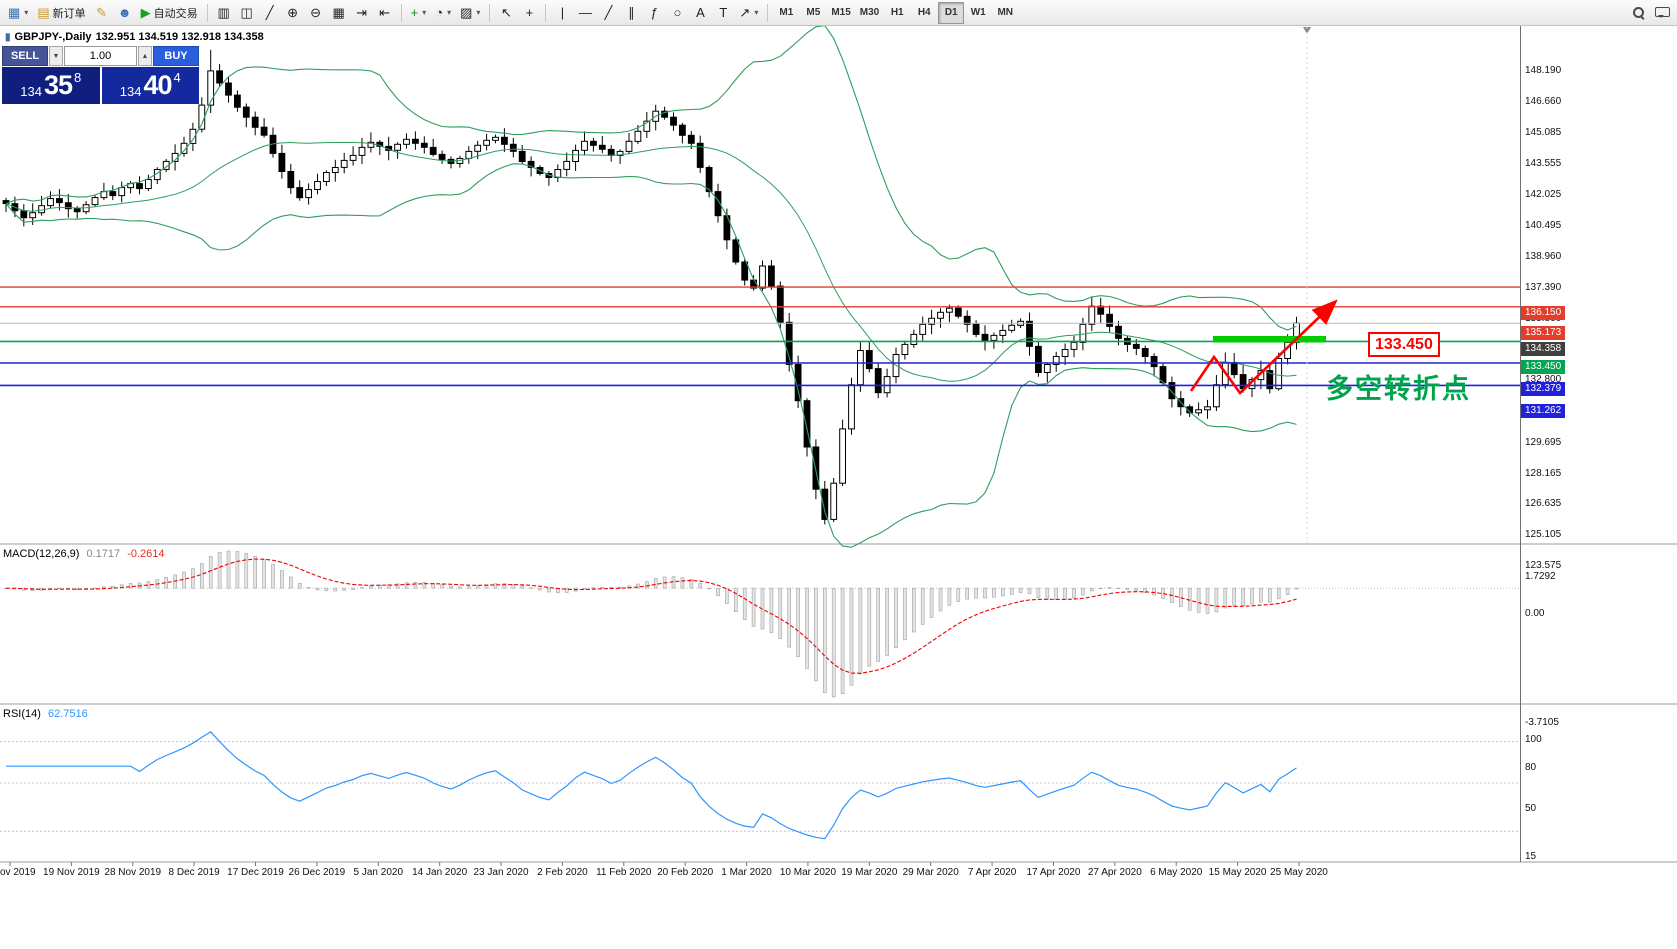 This screenshot has width=1677, height=949. What do you see at coordinates (14, 12) in the screenshot?
I see `chart-window-icon: ▦` at bounding box center [14, 12].